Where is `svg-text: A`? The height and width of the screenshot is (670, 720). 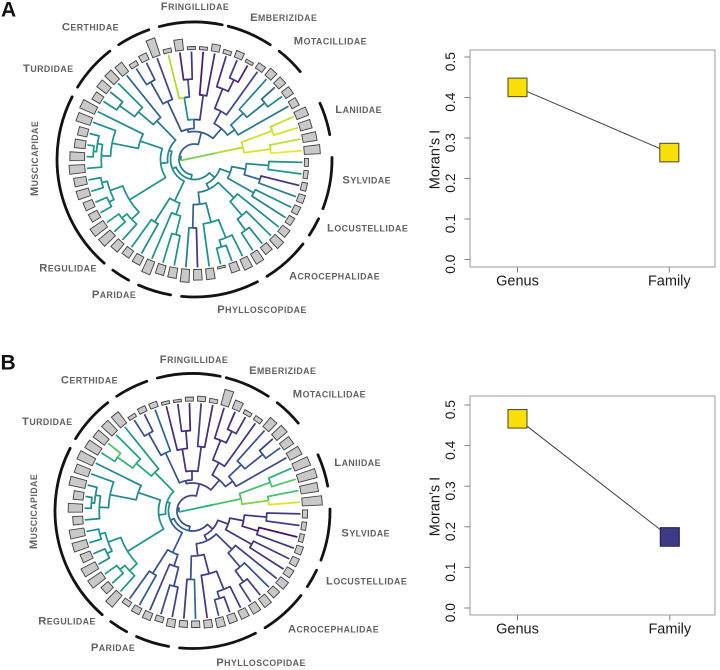
svg-text: A is located at coordinates (8, 11).